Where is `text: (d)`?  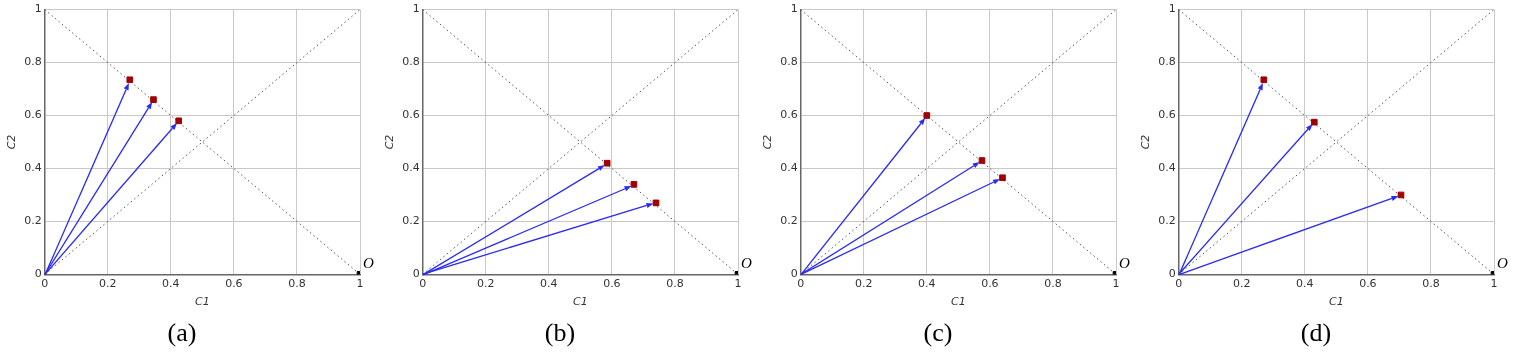 text: (d) is located at coordinates (1316, 333).